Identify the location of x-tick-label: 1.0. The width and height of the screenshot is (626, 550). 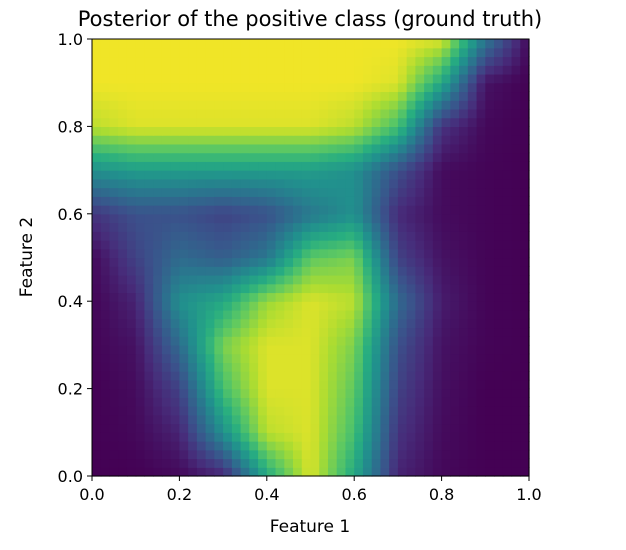
(528, 494).